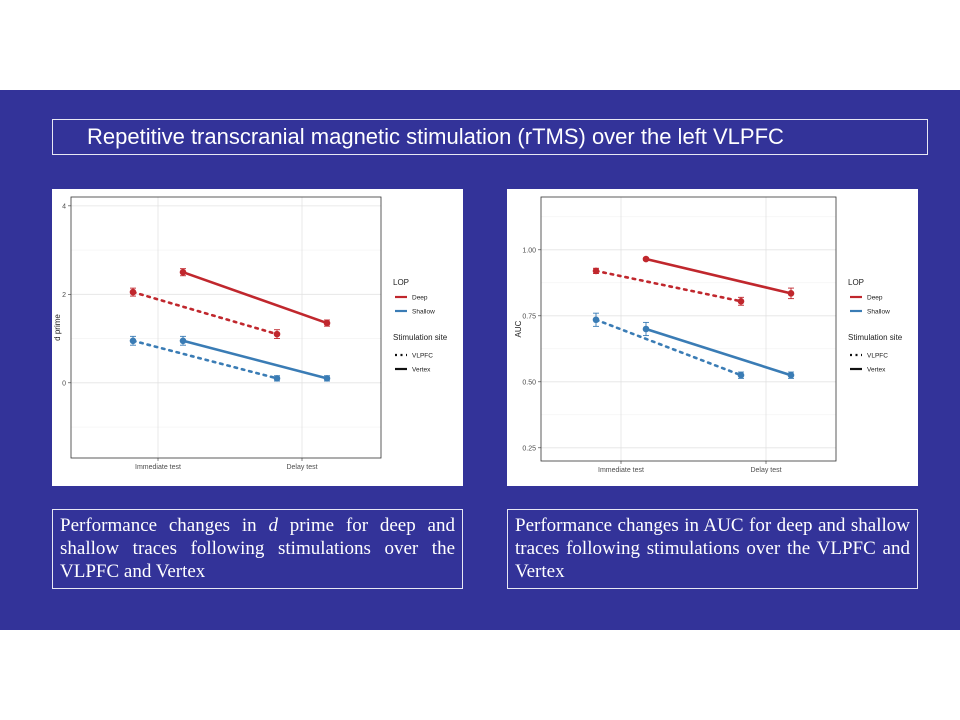 The image size is (960, 720). Describe the element at coordinates (856, 282) in the screenshot. I see `auc-legend-lop-title: LOP` at that location.